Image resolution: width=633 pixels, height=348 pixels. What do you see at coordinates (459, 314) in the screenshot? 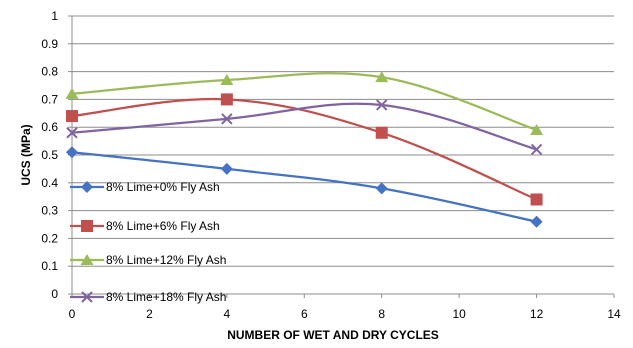
I see `x-tick-label: 10` at bounding box center [459, 314].